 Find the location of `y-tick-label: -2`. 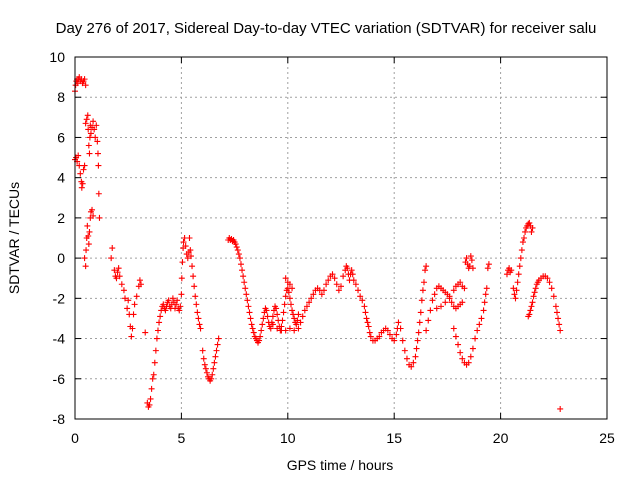

y-tick-label: -2 is located at coordinates (59, 298).